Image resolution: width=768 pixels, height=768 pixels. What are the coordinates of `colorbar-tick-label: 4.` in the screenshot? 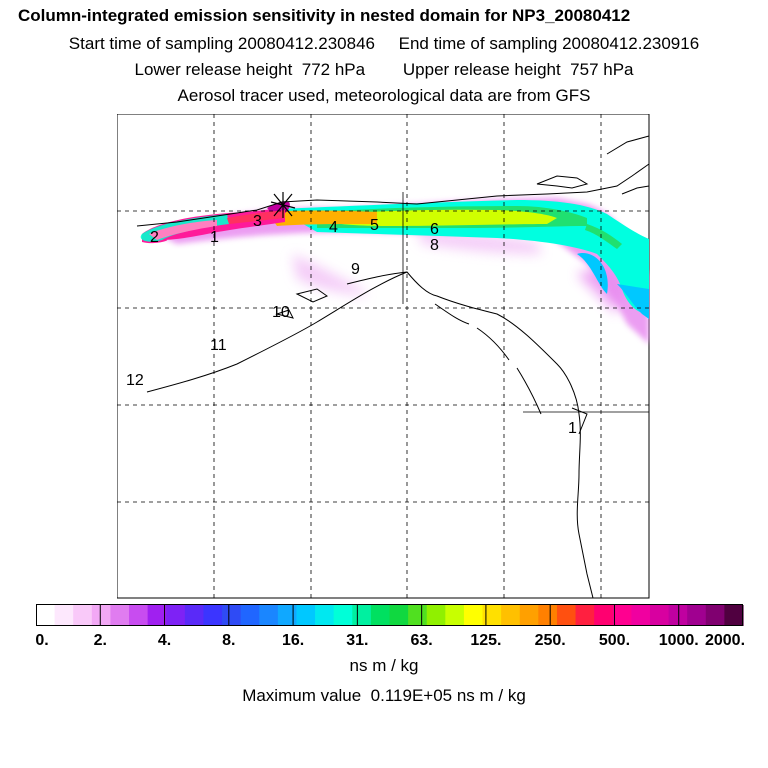 It's located at (164, 640).